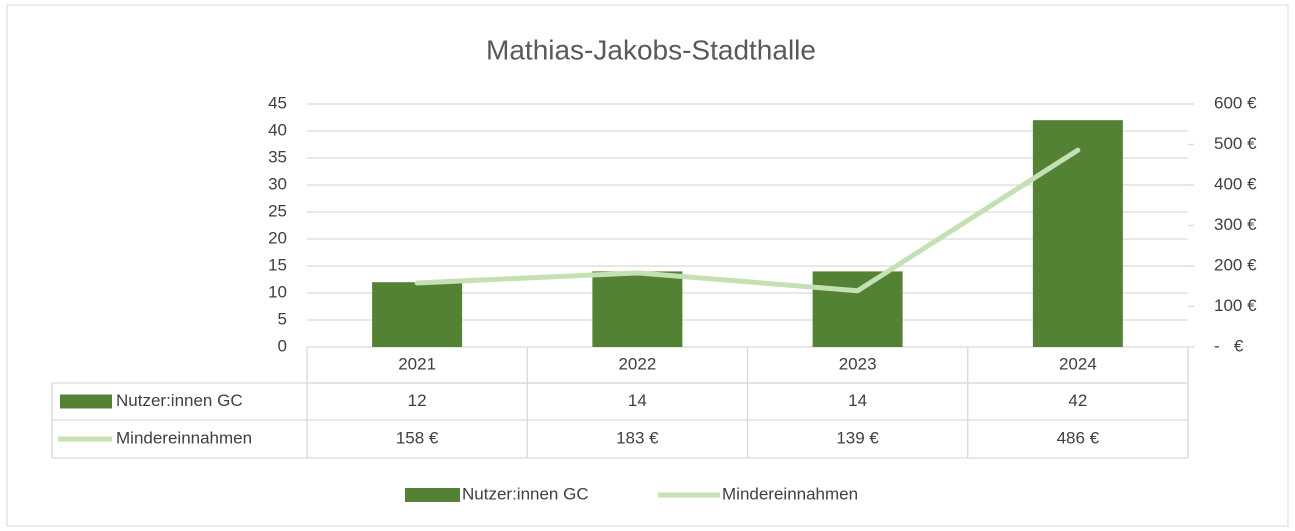  Describe the element at coordinates (417, 400) in the screenshot. I see `table-cell: 12` at that location.